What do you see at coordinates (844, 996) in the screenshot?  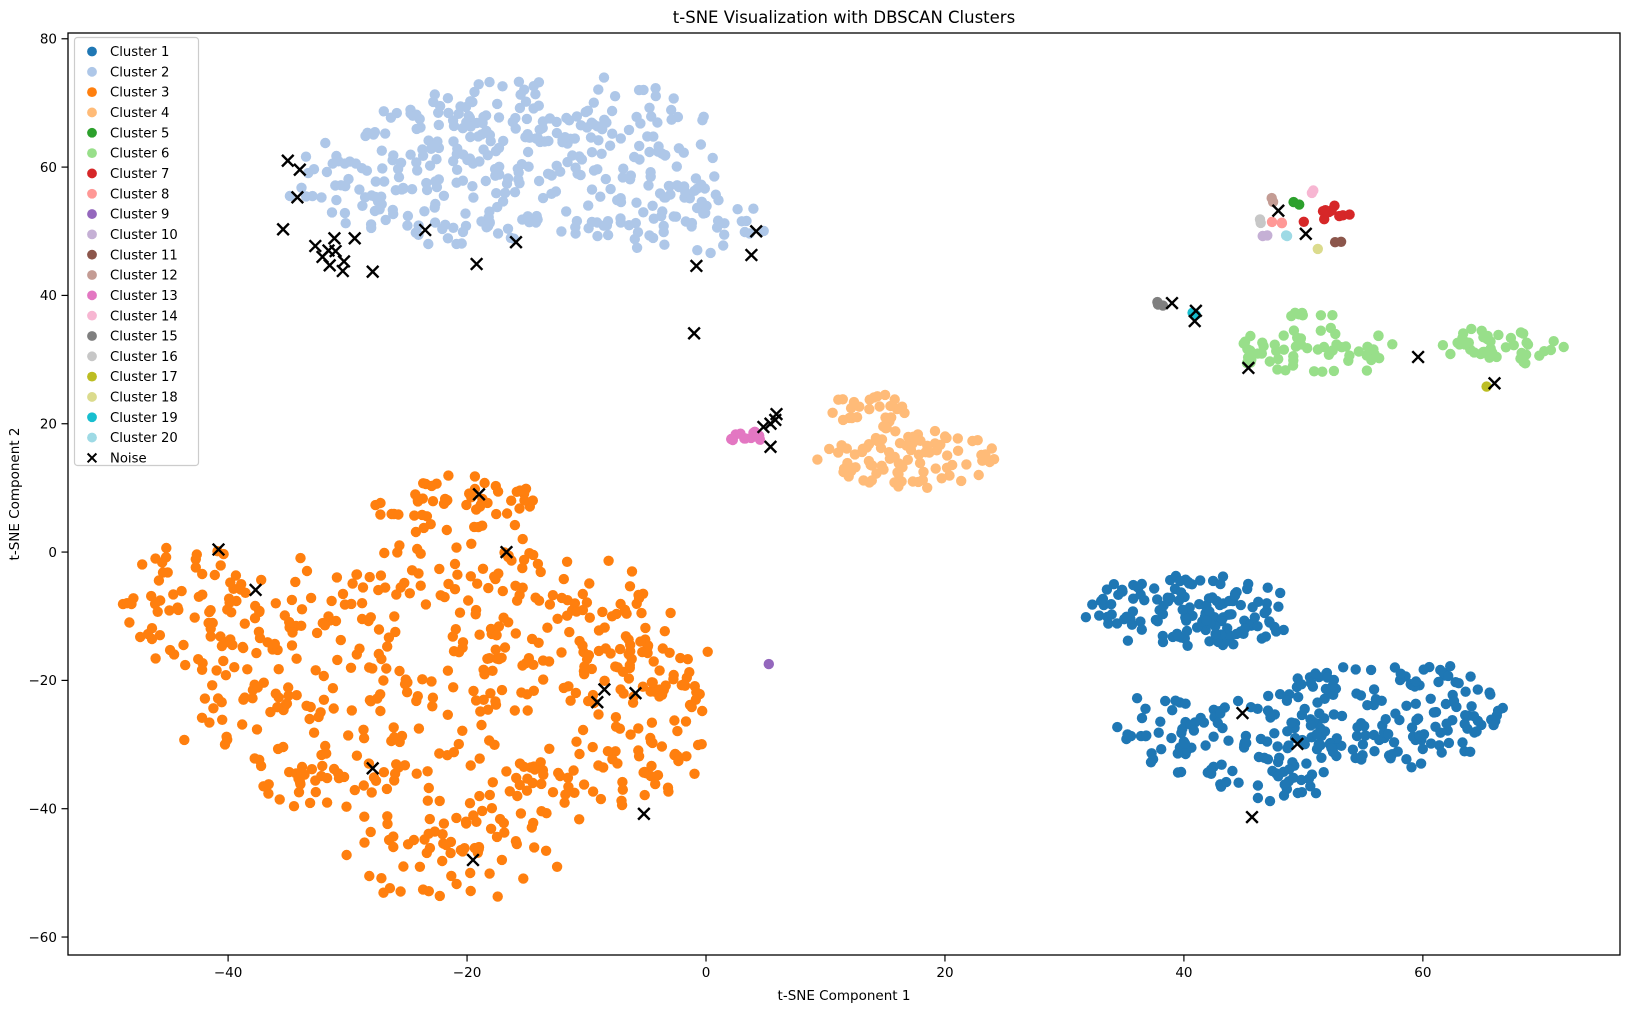 I see `x-axis-label: t-SNE Component 1` at bounding box center [844, 996].